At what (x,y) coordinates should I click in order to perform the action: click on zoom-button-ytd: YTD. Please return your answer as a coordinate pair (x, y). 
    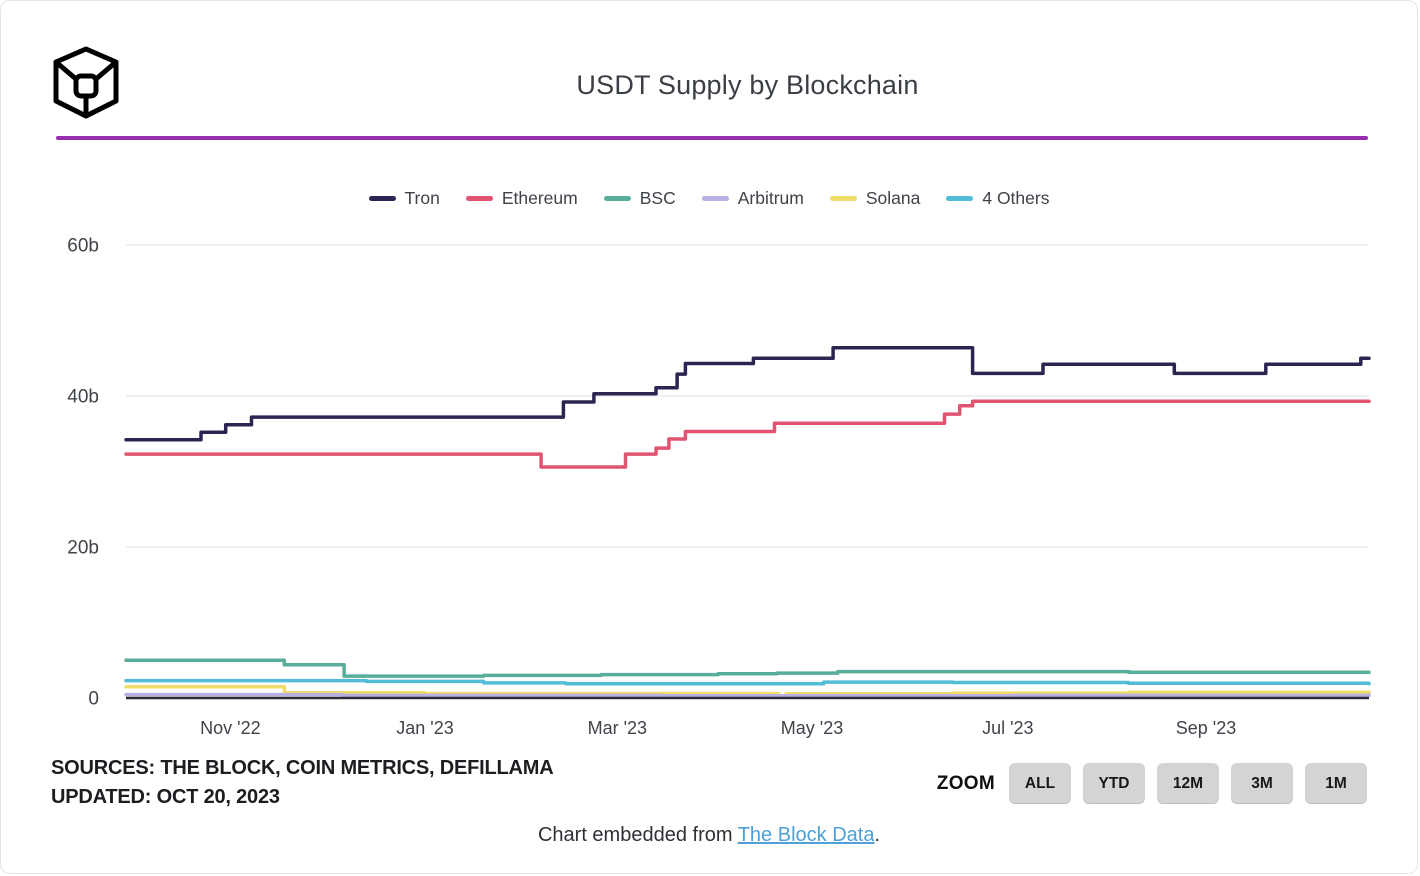
    Looking at the image, I should click on (1114, 783).